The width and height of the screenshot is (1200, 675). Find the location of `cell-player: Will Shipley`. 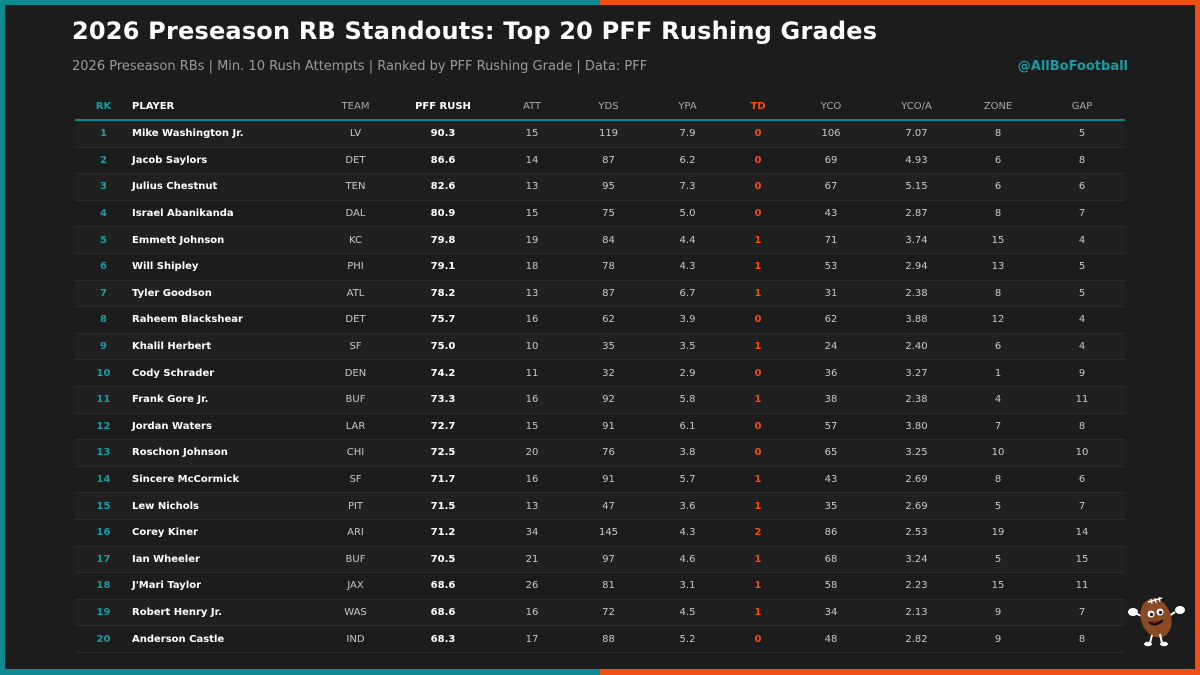

cell-player: Will Shipley is located at coordinates (224, 267).